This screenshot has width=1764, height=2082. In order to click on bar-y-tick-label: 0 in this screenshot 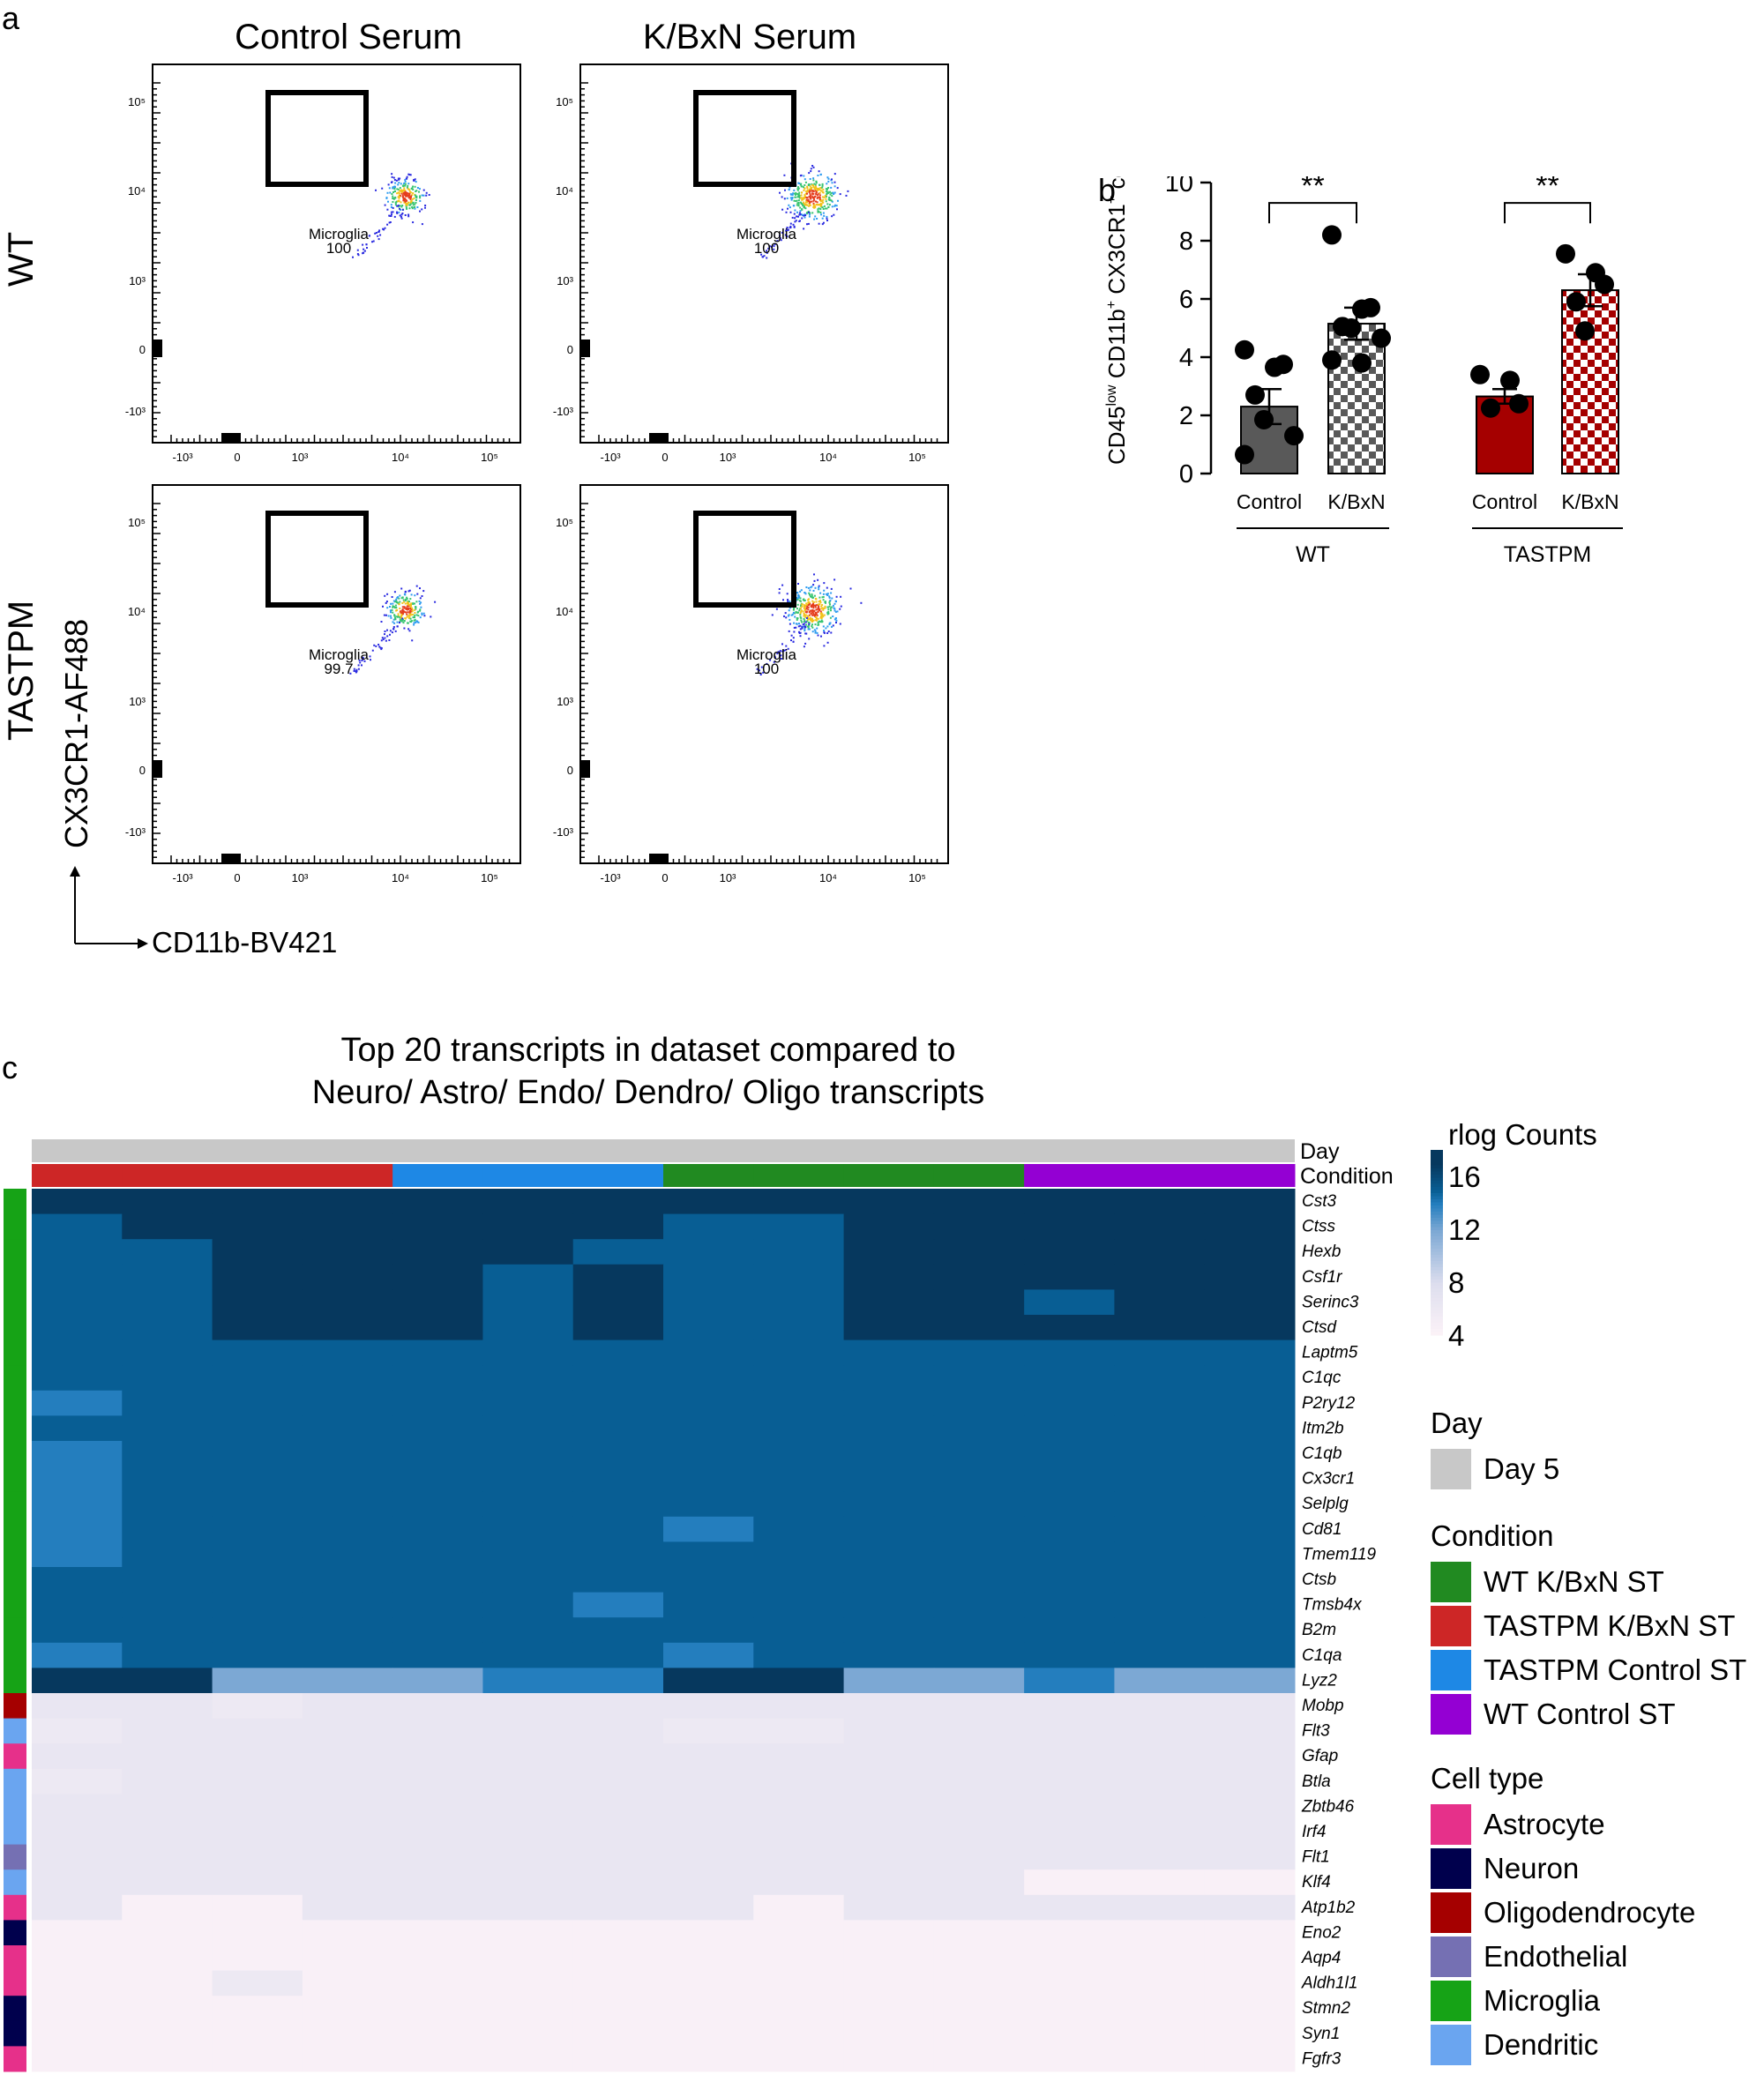, I will do `click(1186, 474)`.